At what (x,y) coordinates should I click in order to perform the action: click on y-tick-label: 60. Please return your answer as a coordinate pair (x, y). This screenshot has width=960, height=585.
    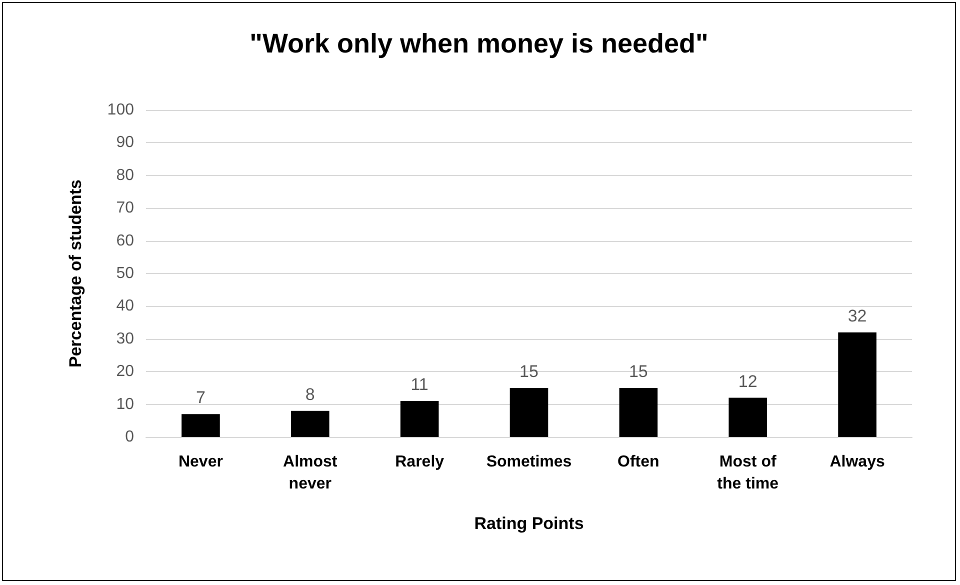
    Looking at the image, I should click on (125, 241).